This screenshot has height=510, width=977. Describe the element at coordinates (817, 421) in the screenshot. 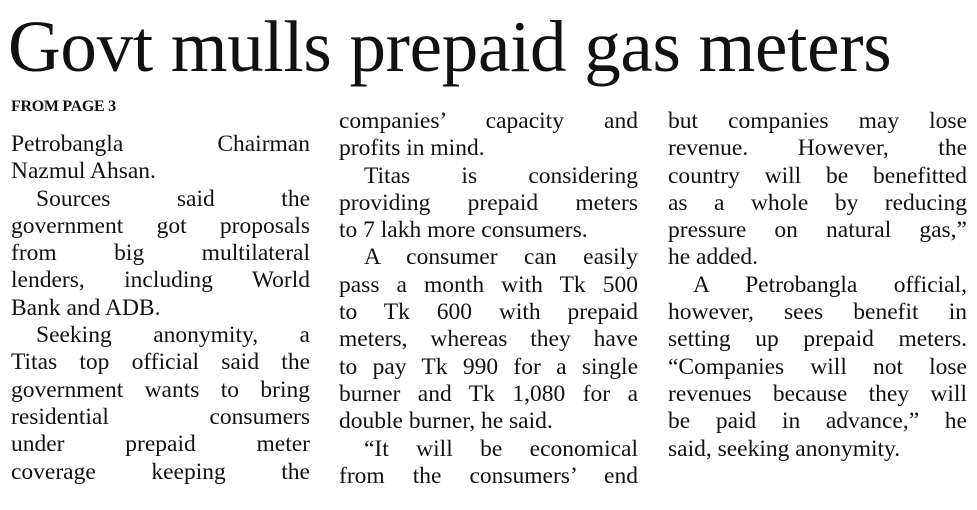

I see `text-line: be paid in advance,” he` at that location.